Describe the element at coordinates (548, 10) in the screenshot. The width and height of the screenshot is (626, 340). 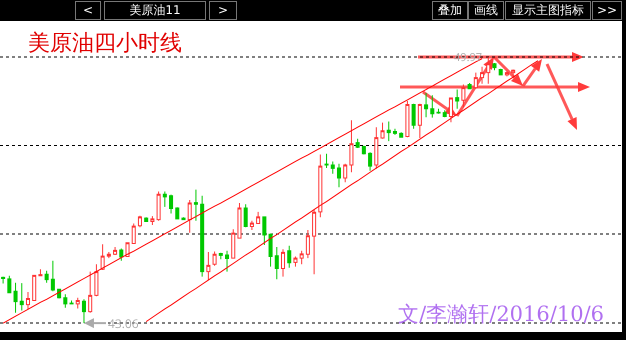
I see `text: 显示主图指标` at that location.